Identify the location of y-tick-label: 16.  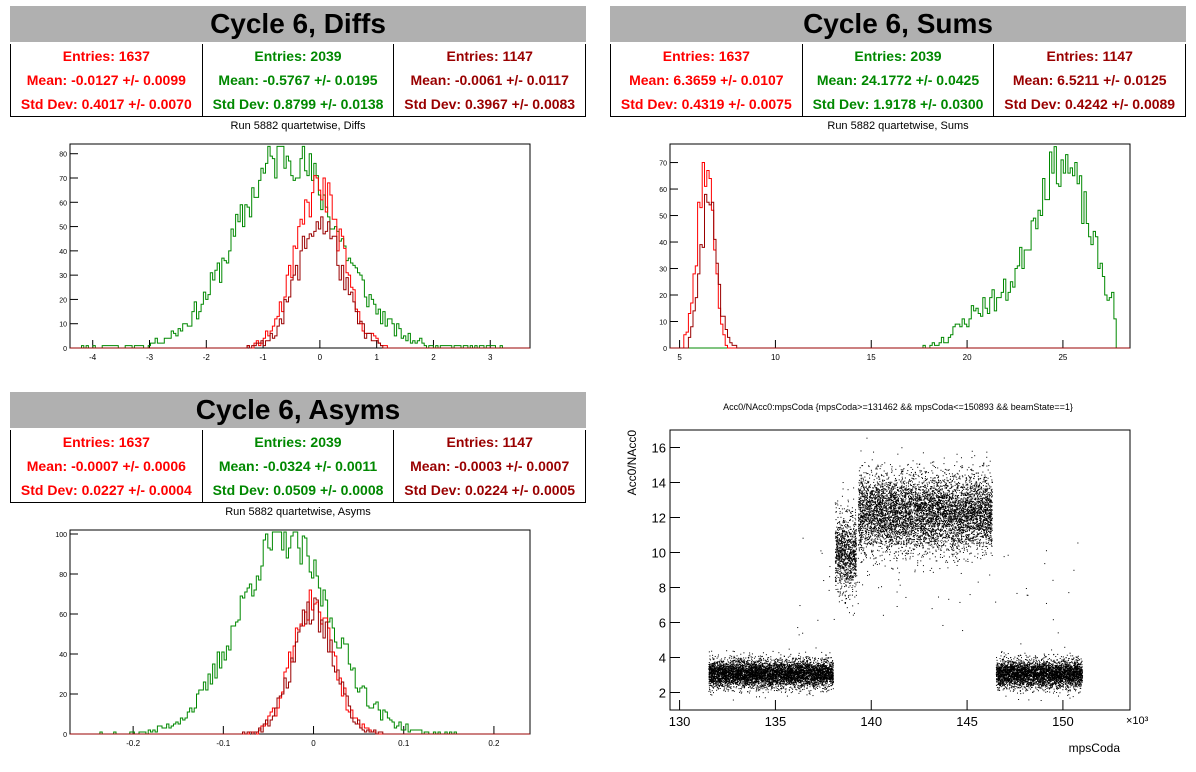
(659, 448).